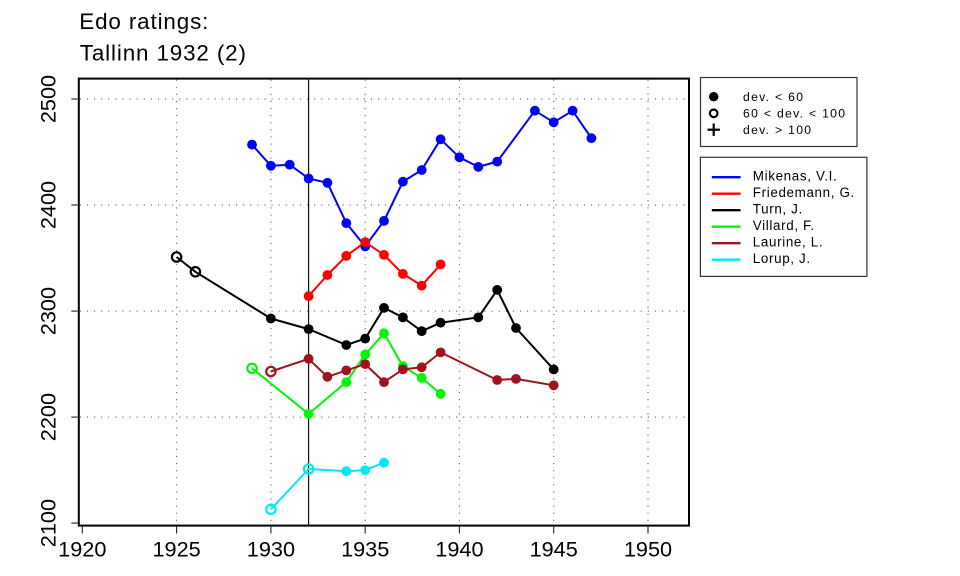 This screenshot has height=576, width=960. Describe the element at coordinates (47, 99) in the screenshot. I see `svg-text: 2500` at that location.